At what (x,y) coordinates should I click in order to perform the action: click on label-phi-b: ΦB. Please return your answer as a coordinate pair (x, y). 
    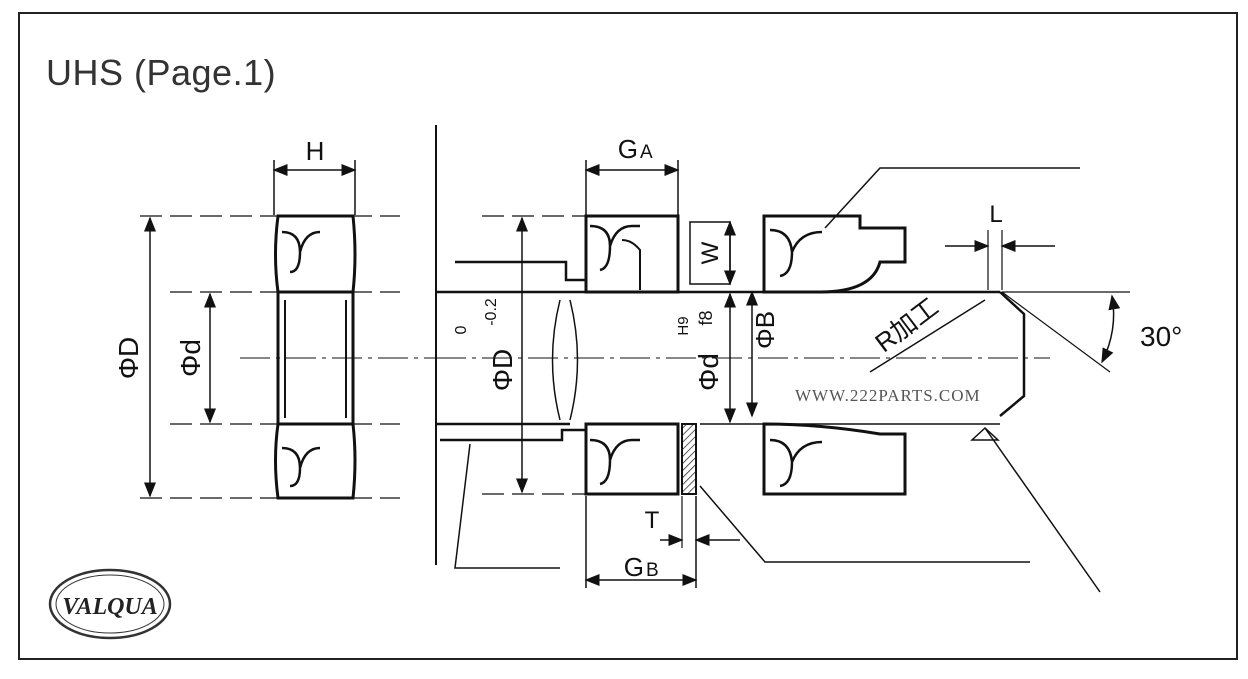
    Looking at the image, I should click on (765, 330).